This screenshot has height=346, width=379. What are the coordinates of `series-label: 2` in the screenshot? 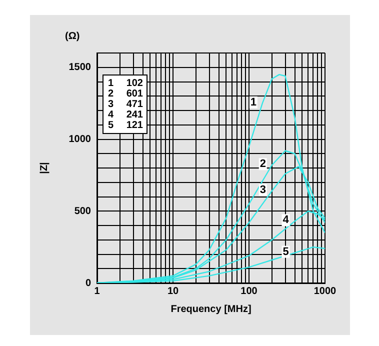 It's located at (263, 164).